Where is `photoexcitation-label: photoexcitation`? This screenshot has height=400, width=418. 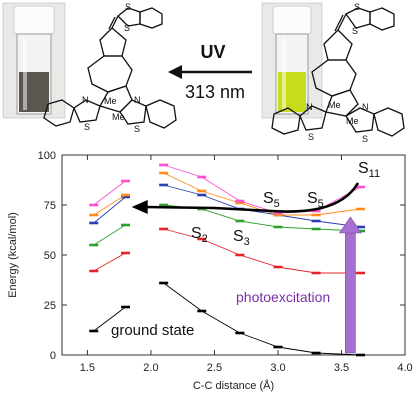 photoexcitation-label: photoexcitation is located at coordinates (283, 297).